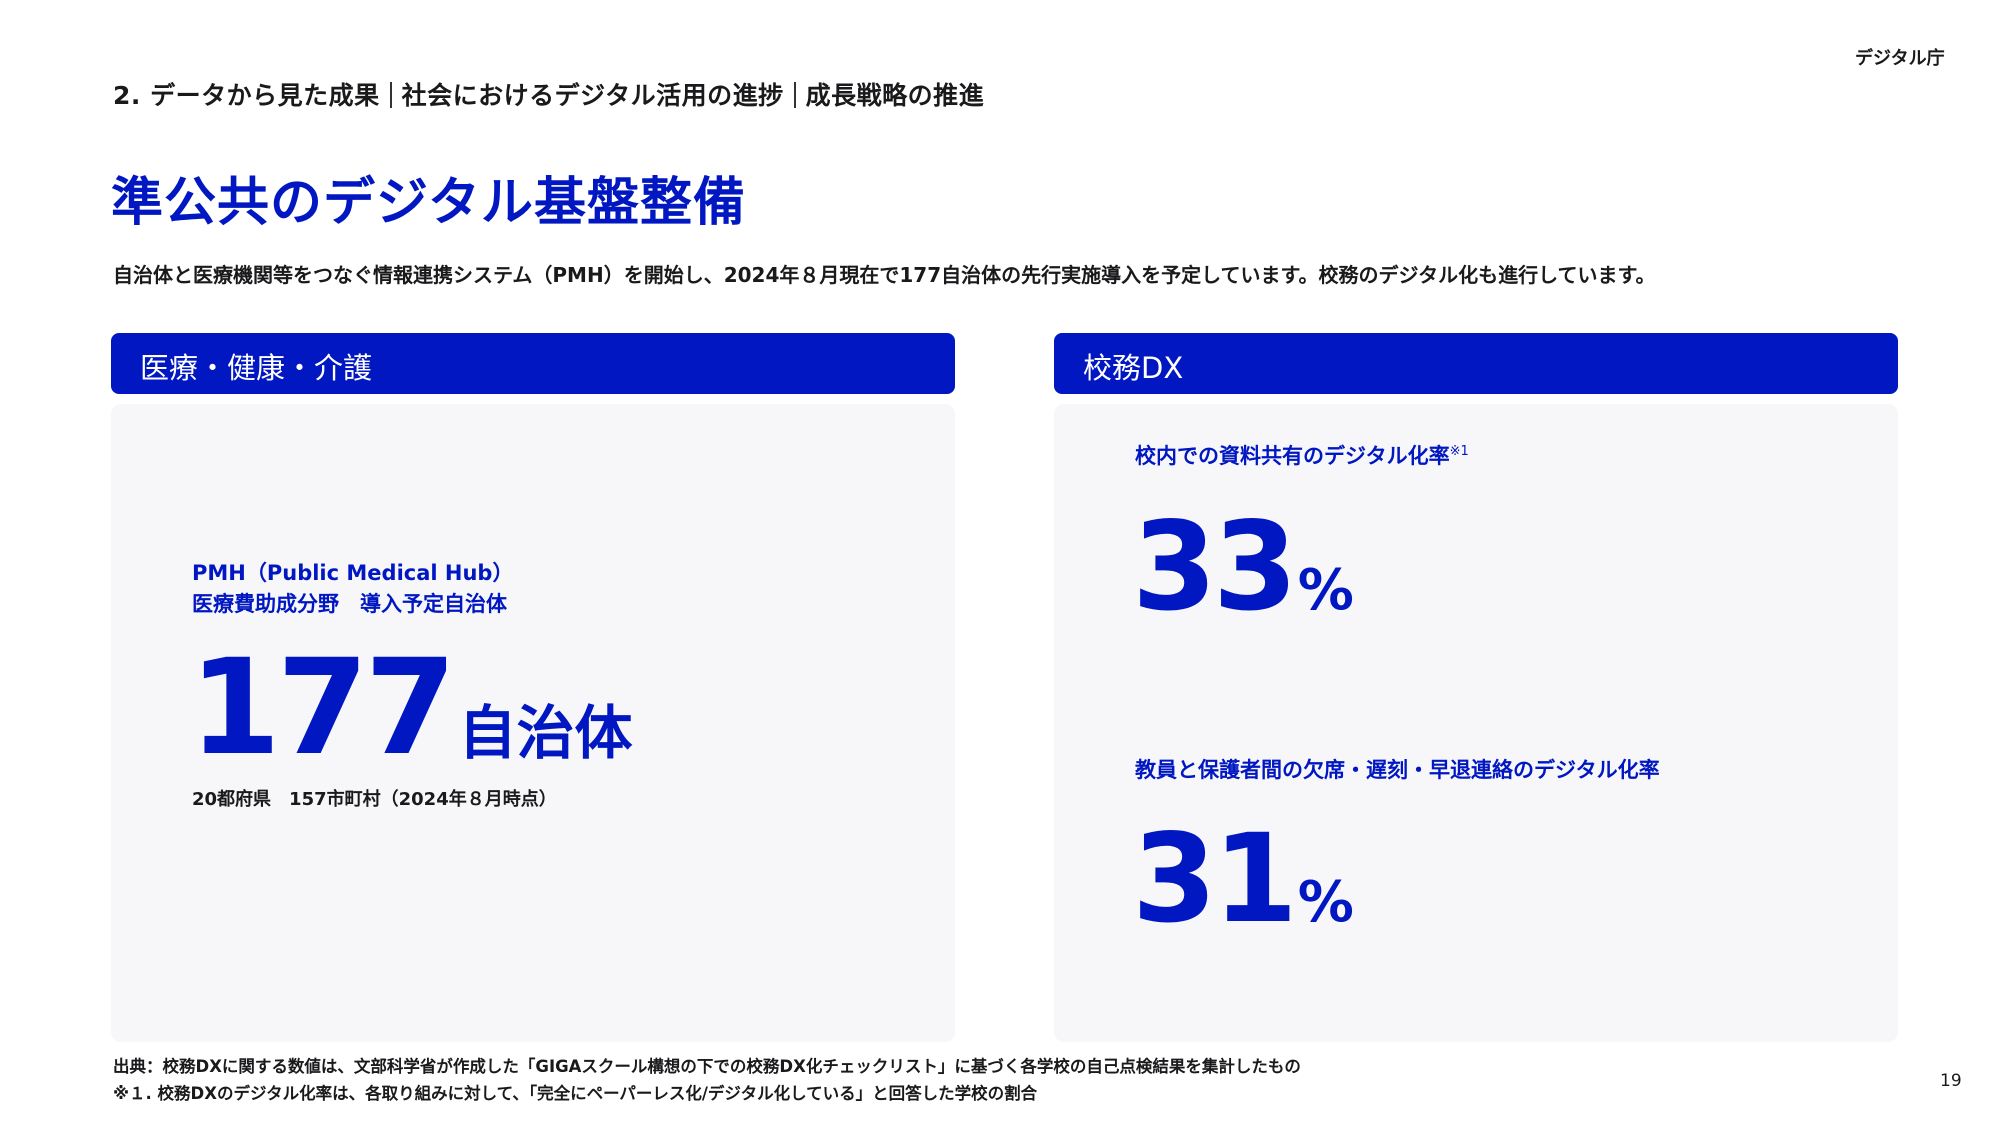 The height and width of the screenshot is (1125, 2000). Describe the element at coordinates (533, 363) in the screenshot. I see `left-panel-heading: 医療・健康・介護` at that location.